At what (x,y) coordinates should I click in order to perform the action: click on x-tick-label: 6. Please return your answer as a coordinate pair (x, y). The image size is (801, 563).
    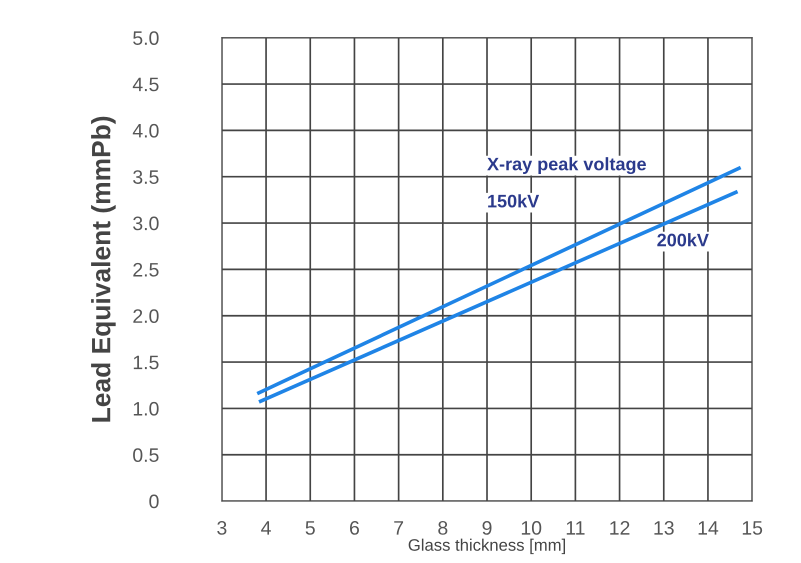
    Looking at the image, I should click on (354, 528).